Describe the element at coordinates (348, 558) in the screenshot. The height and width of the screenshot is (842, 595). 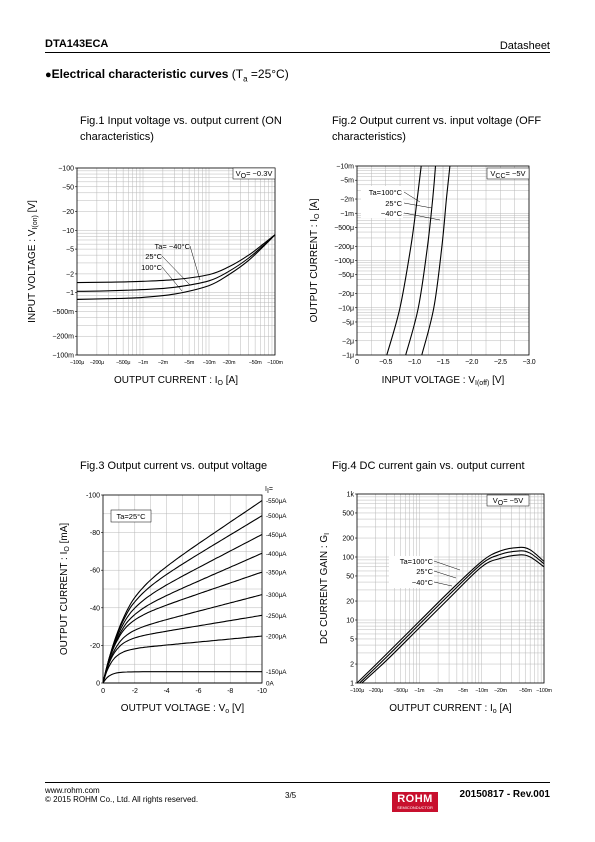
I see `y-tick-label: 100` at that location.